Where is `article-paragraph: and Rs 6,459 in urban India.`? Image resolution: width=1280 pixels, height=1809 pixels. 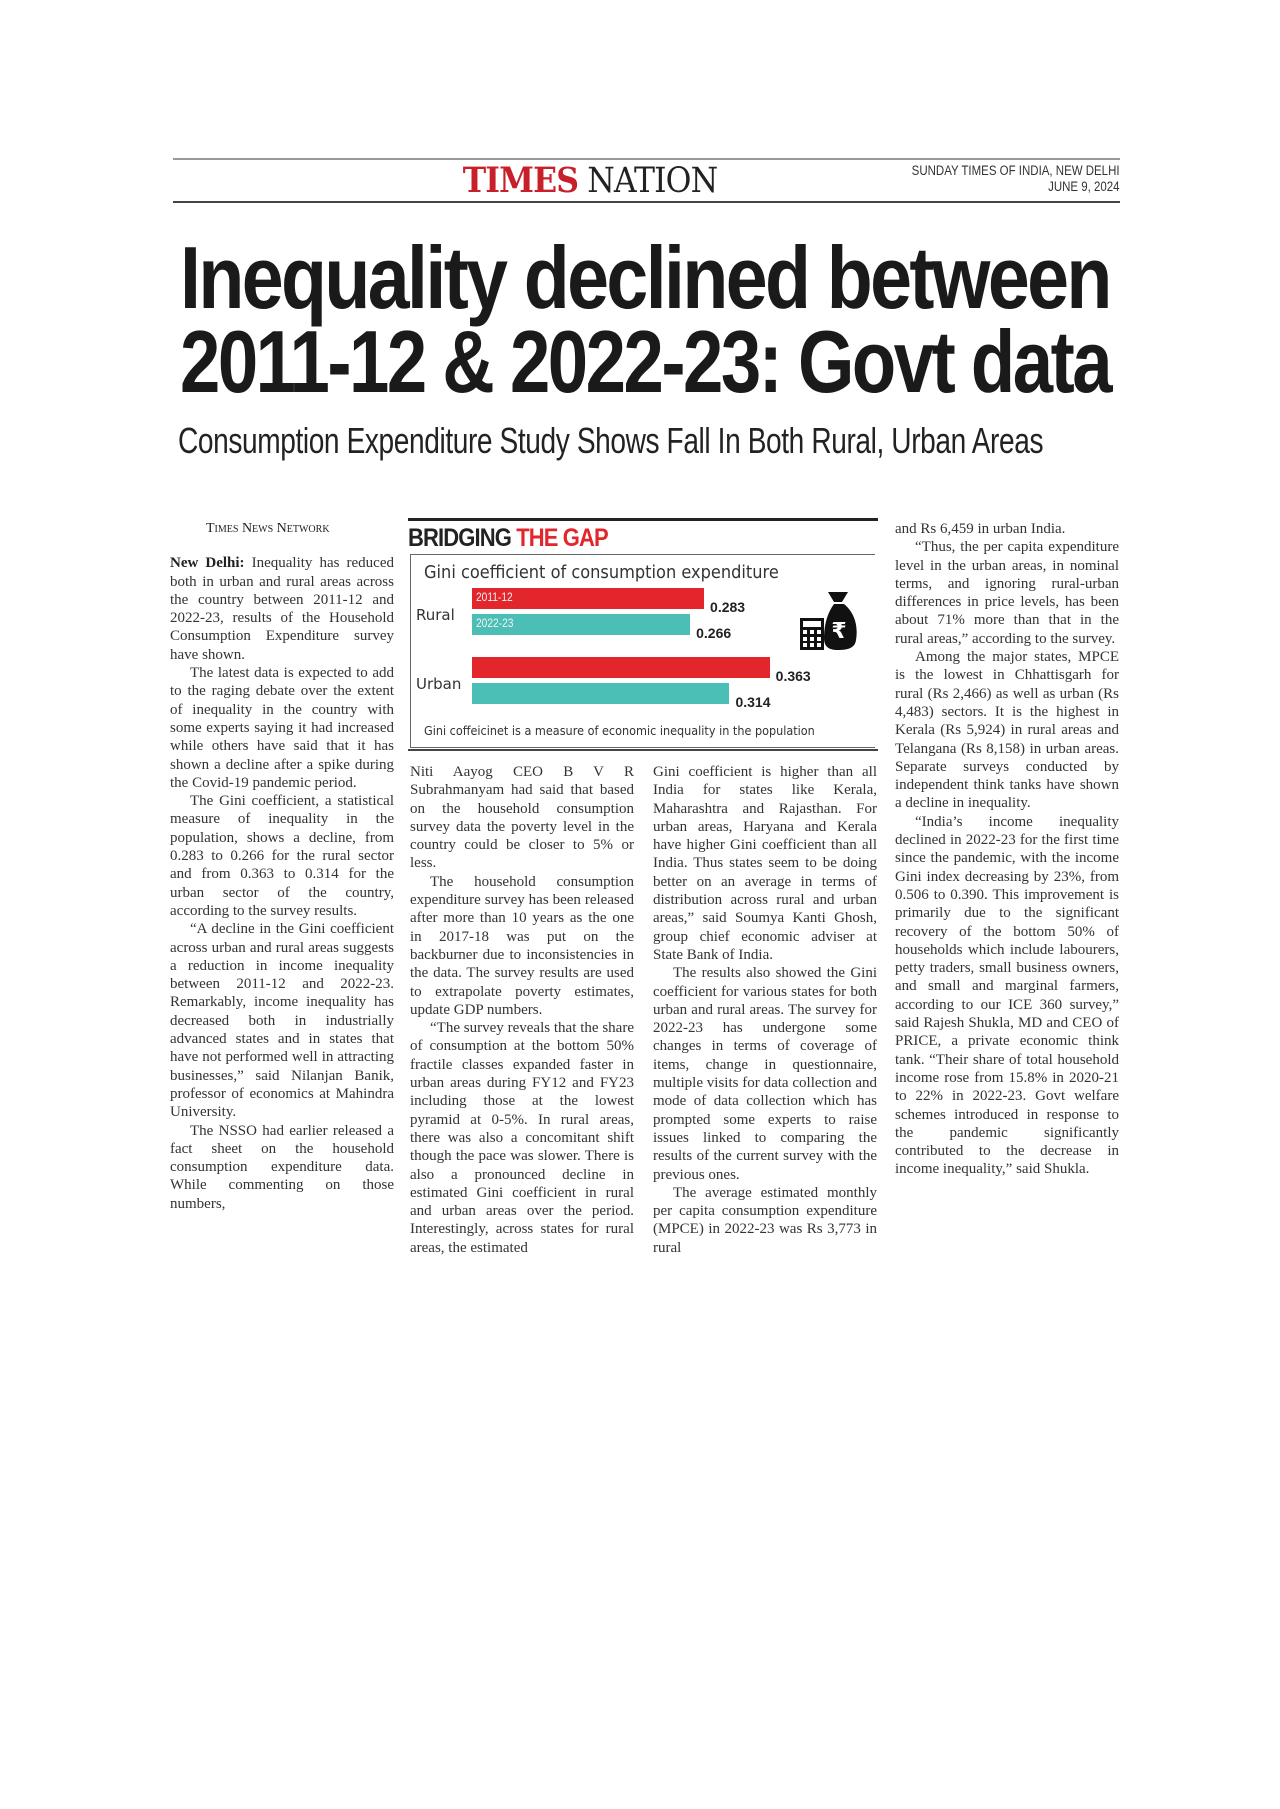 article-paragraph: and Rs 6,459 in urban India. is located at coordinates (980, 529).